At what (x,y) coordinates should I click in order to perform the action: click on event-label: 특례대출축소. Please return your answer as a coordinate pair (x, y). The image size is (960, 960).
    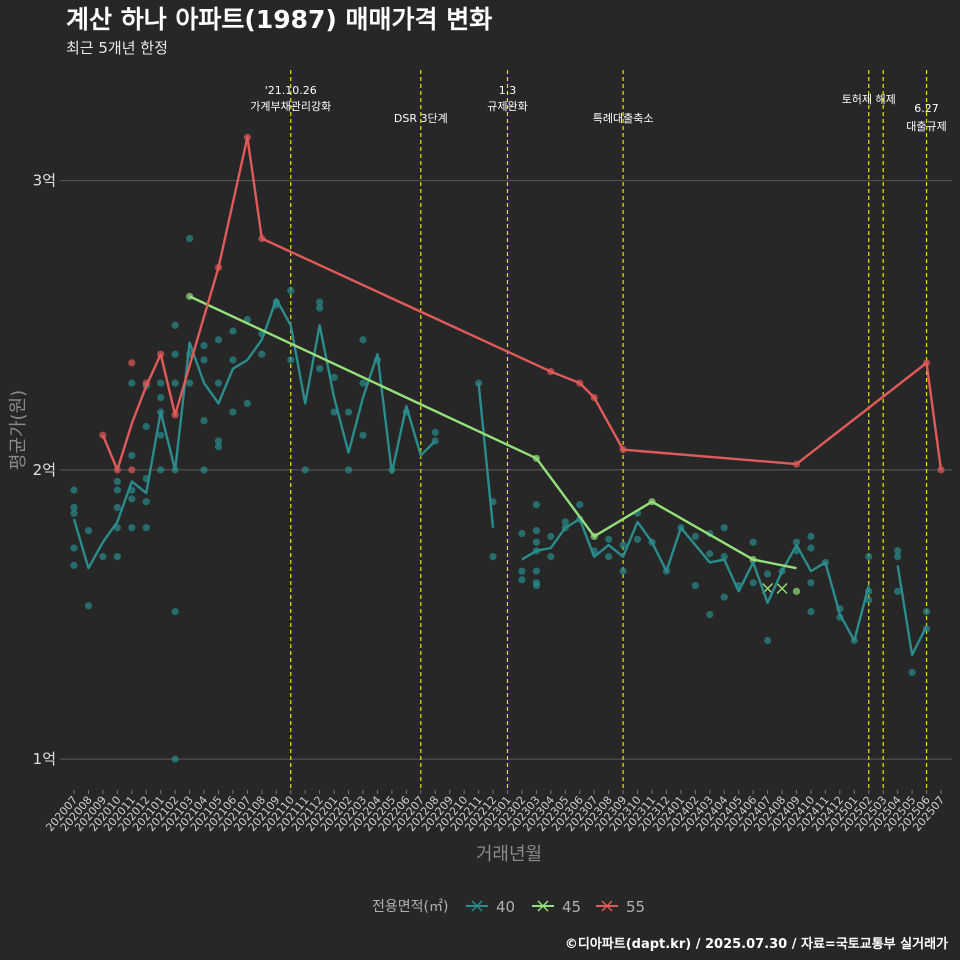
    Looking at the image, I should click on (623, 118).